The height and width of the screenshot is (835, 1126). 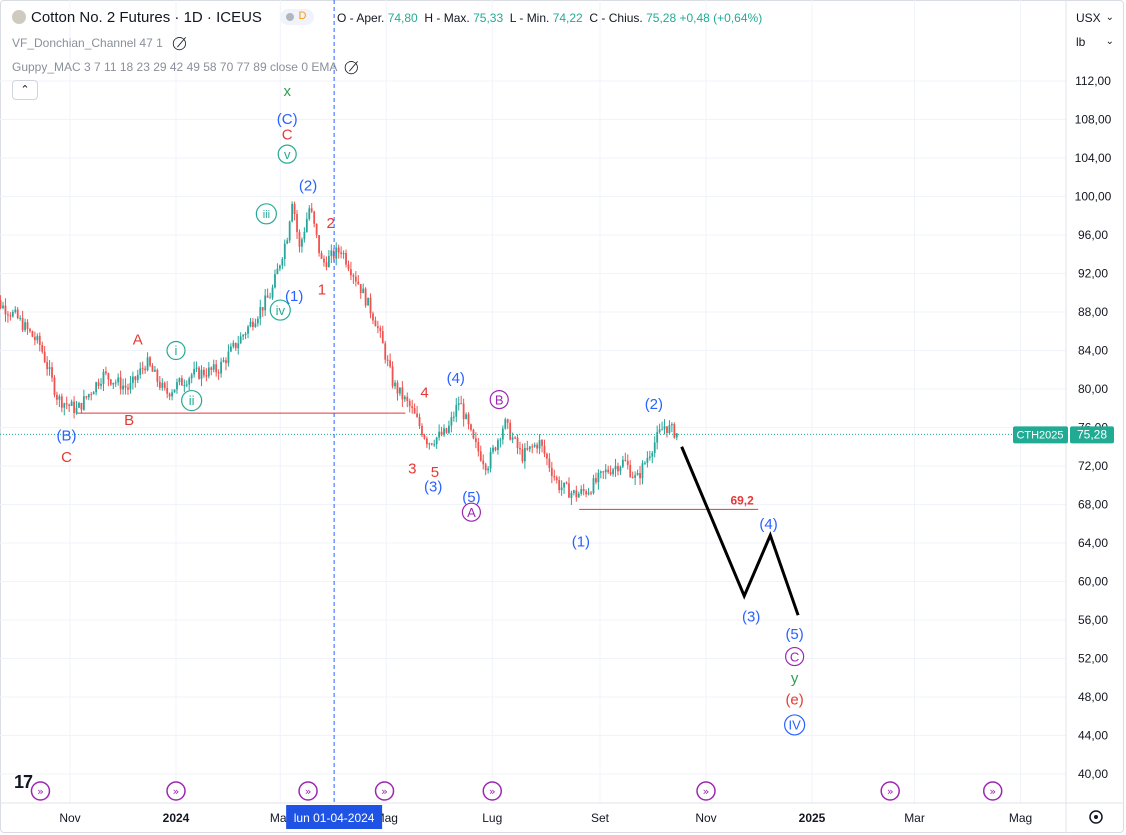 I want to click on currency-select: USX ⌄, so click(x=1094, y=18).